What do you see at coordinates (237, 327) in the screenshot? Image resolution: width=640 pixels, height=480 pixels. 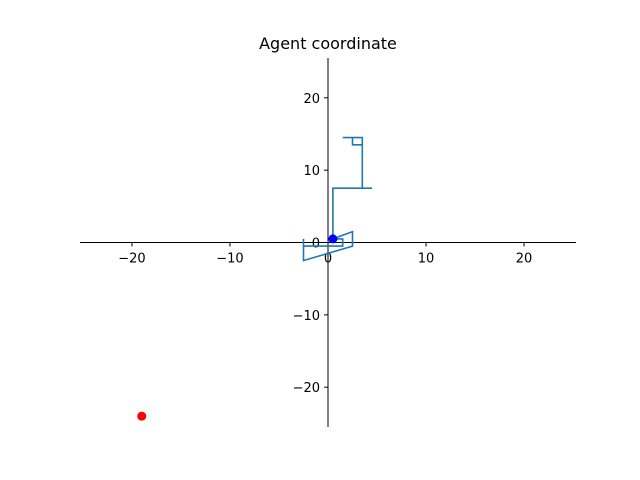 I see `points-layer` at bounding box center [237, 327].